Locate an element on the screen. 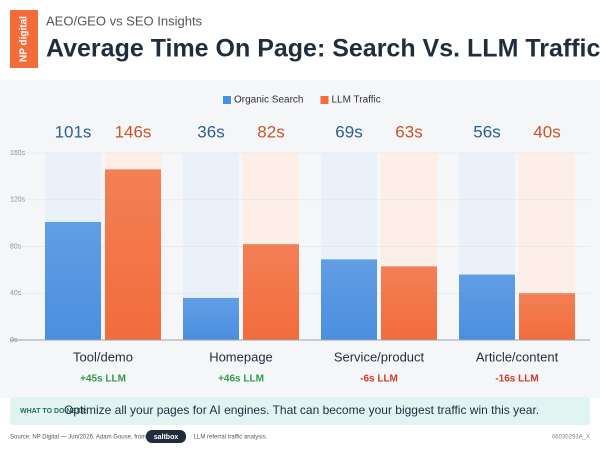 The width and height of the screenshot is (600, 450). value-label: 36s is located at coordinates (210, 131).